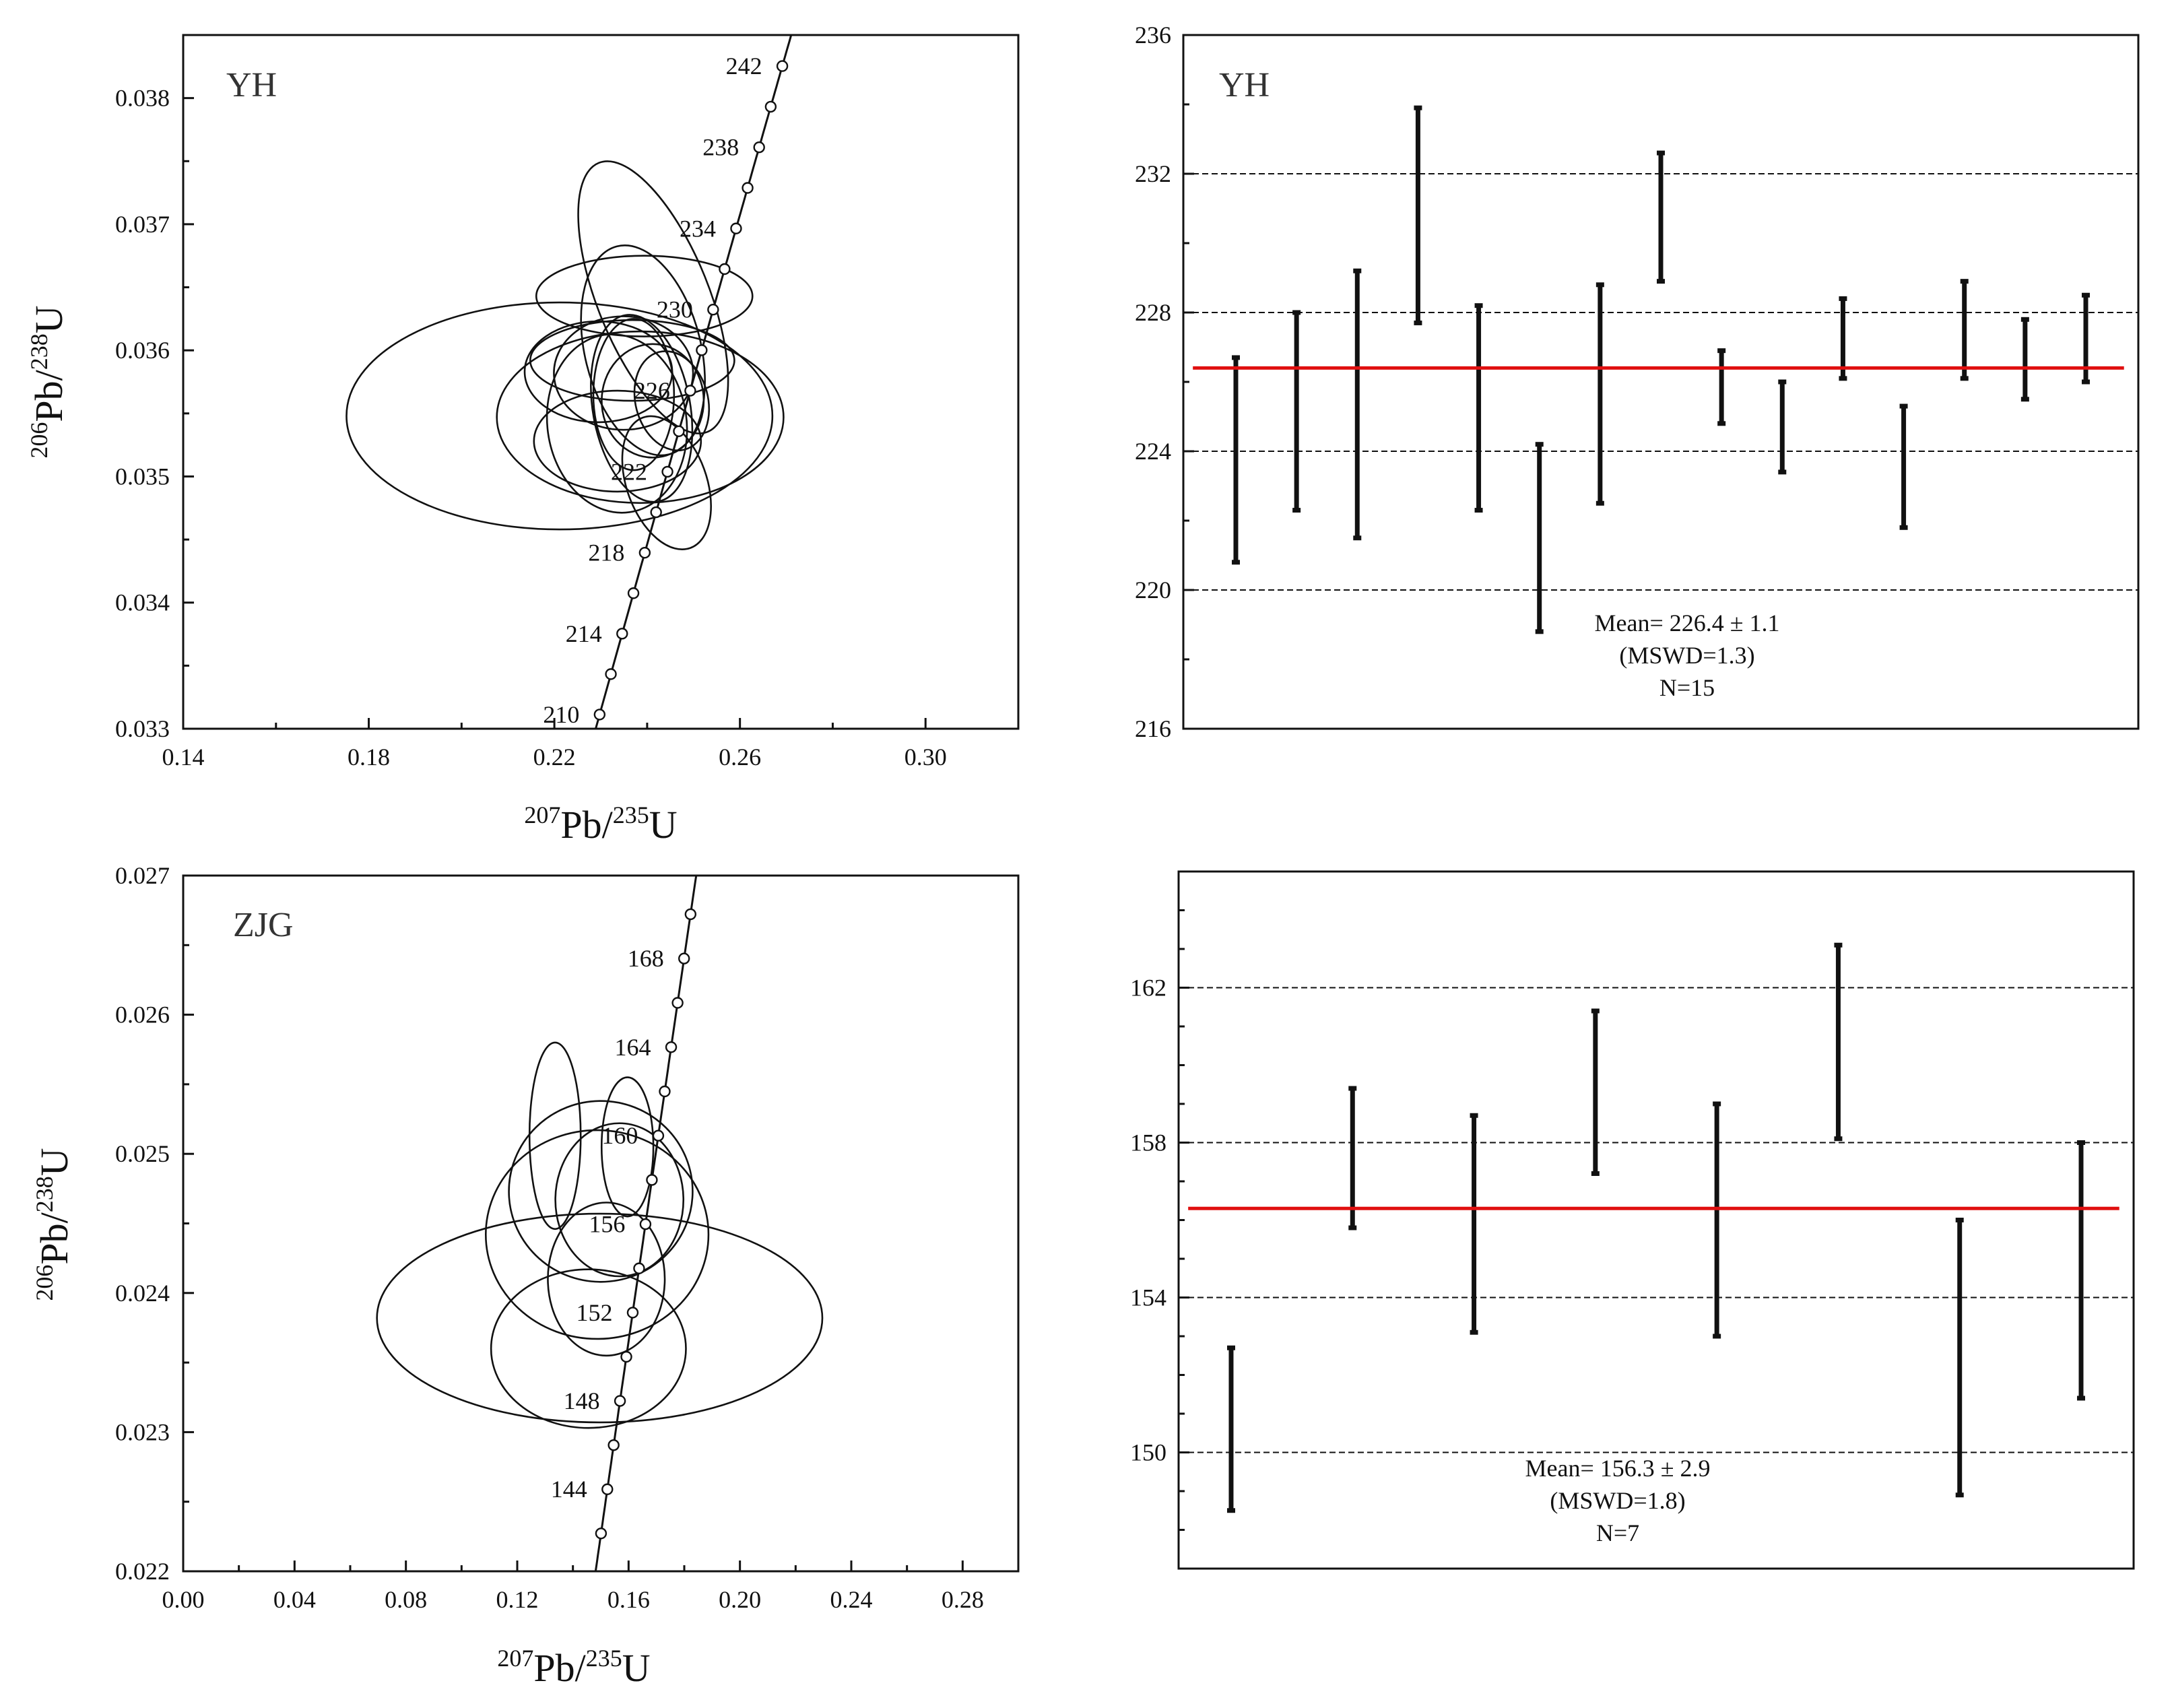 The width and height of the screenshot is (2172, 1708). I want to click on age-label: 148, so click(582, 1401).